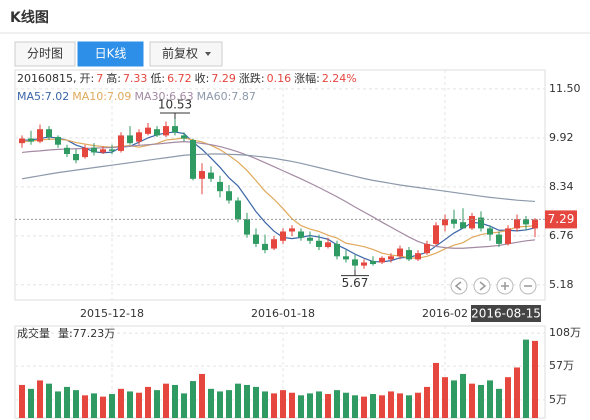  What do you see at coordinates (565, 88) in the screenshot?
I see `y-tick-label: 11.50` at bounding box center [565, 88].